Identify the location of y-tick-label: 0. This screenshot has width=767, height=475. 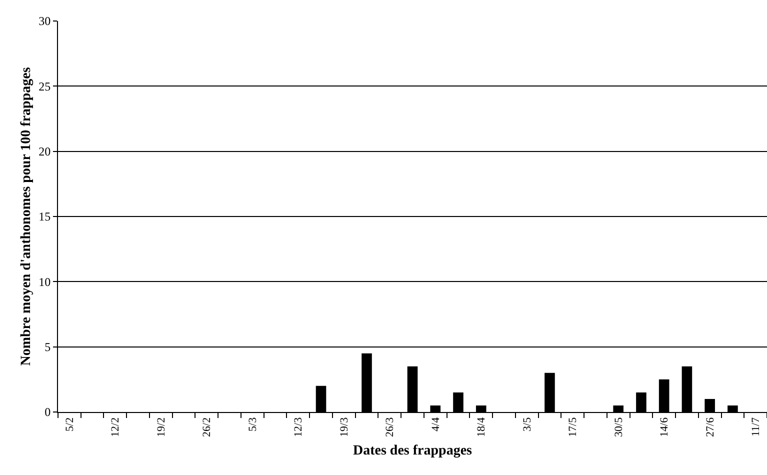
(47, 412).